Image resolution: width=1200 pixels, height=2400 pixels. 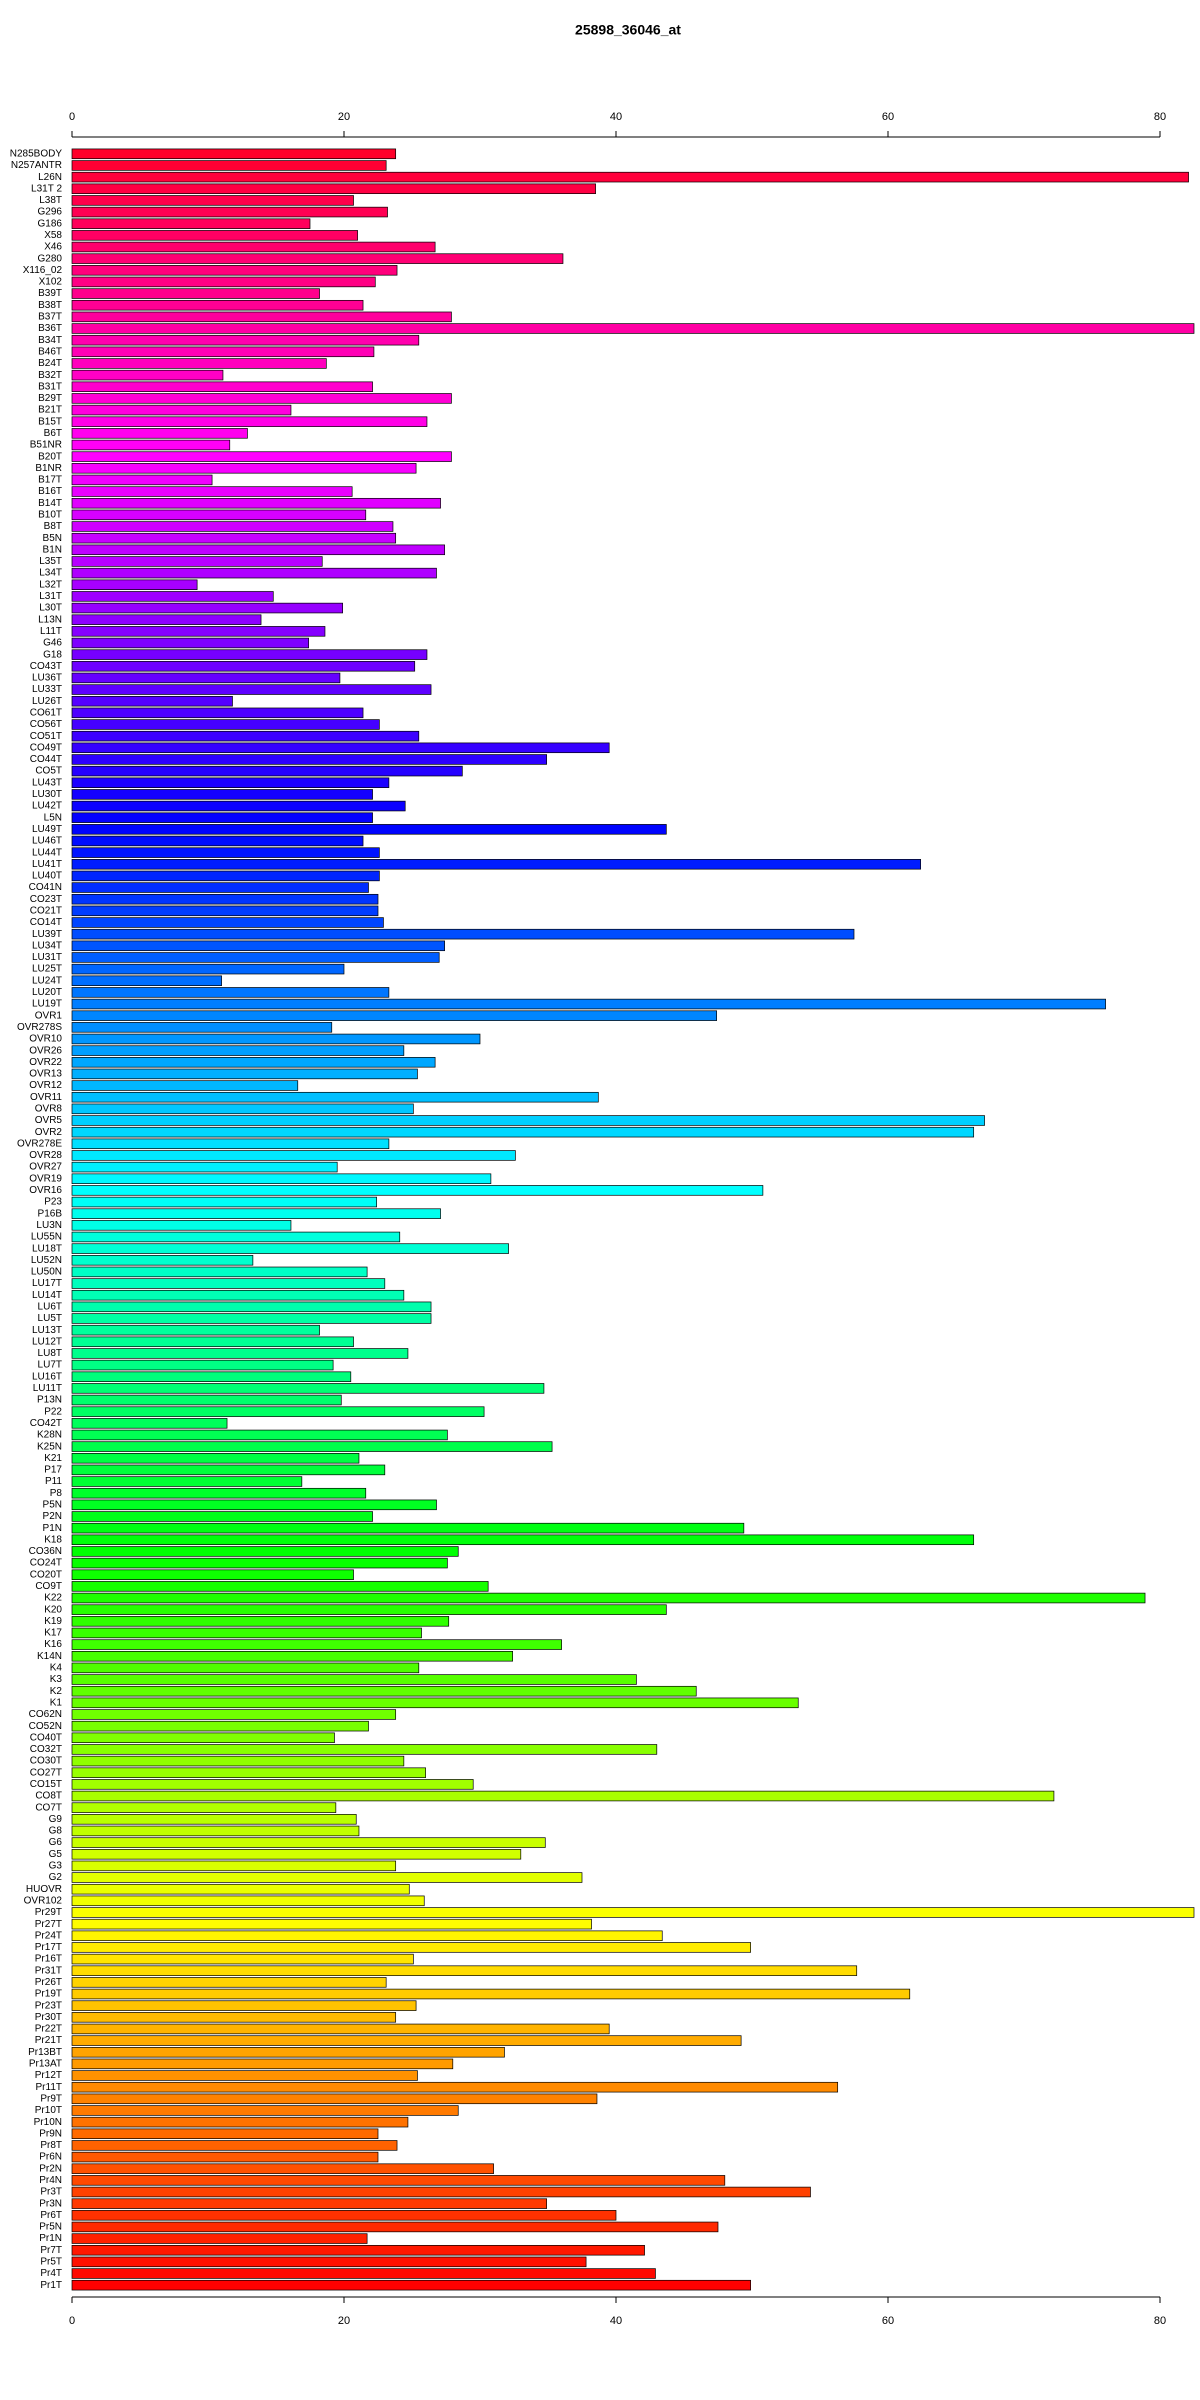 What do you see at coordinates (50, 515) in the screenshot?
I see `y-tick-label: B10T` at bounding box center [50, 515].